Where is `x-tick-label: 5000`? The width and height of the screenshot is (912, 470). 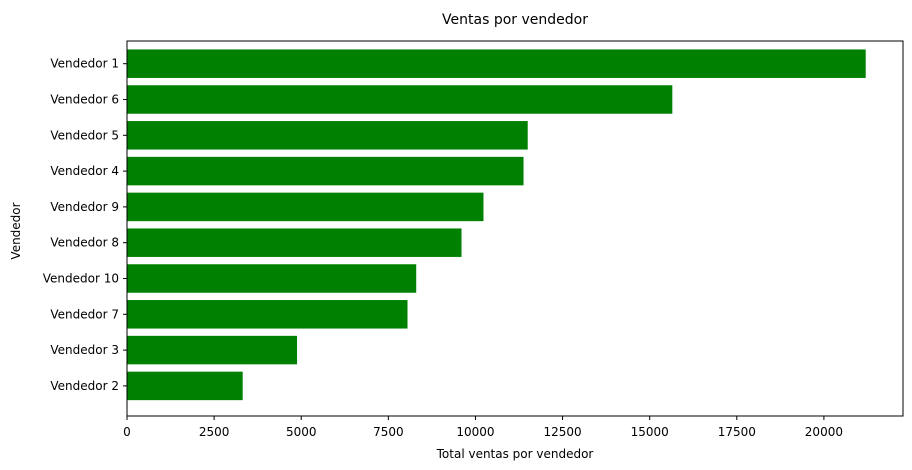 x-tick-label: 5000 is located at coordinates (301, 432).